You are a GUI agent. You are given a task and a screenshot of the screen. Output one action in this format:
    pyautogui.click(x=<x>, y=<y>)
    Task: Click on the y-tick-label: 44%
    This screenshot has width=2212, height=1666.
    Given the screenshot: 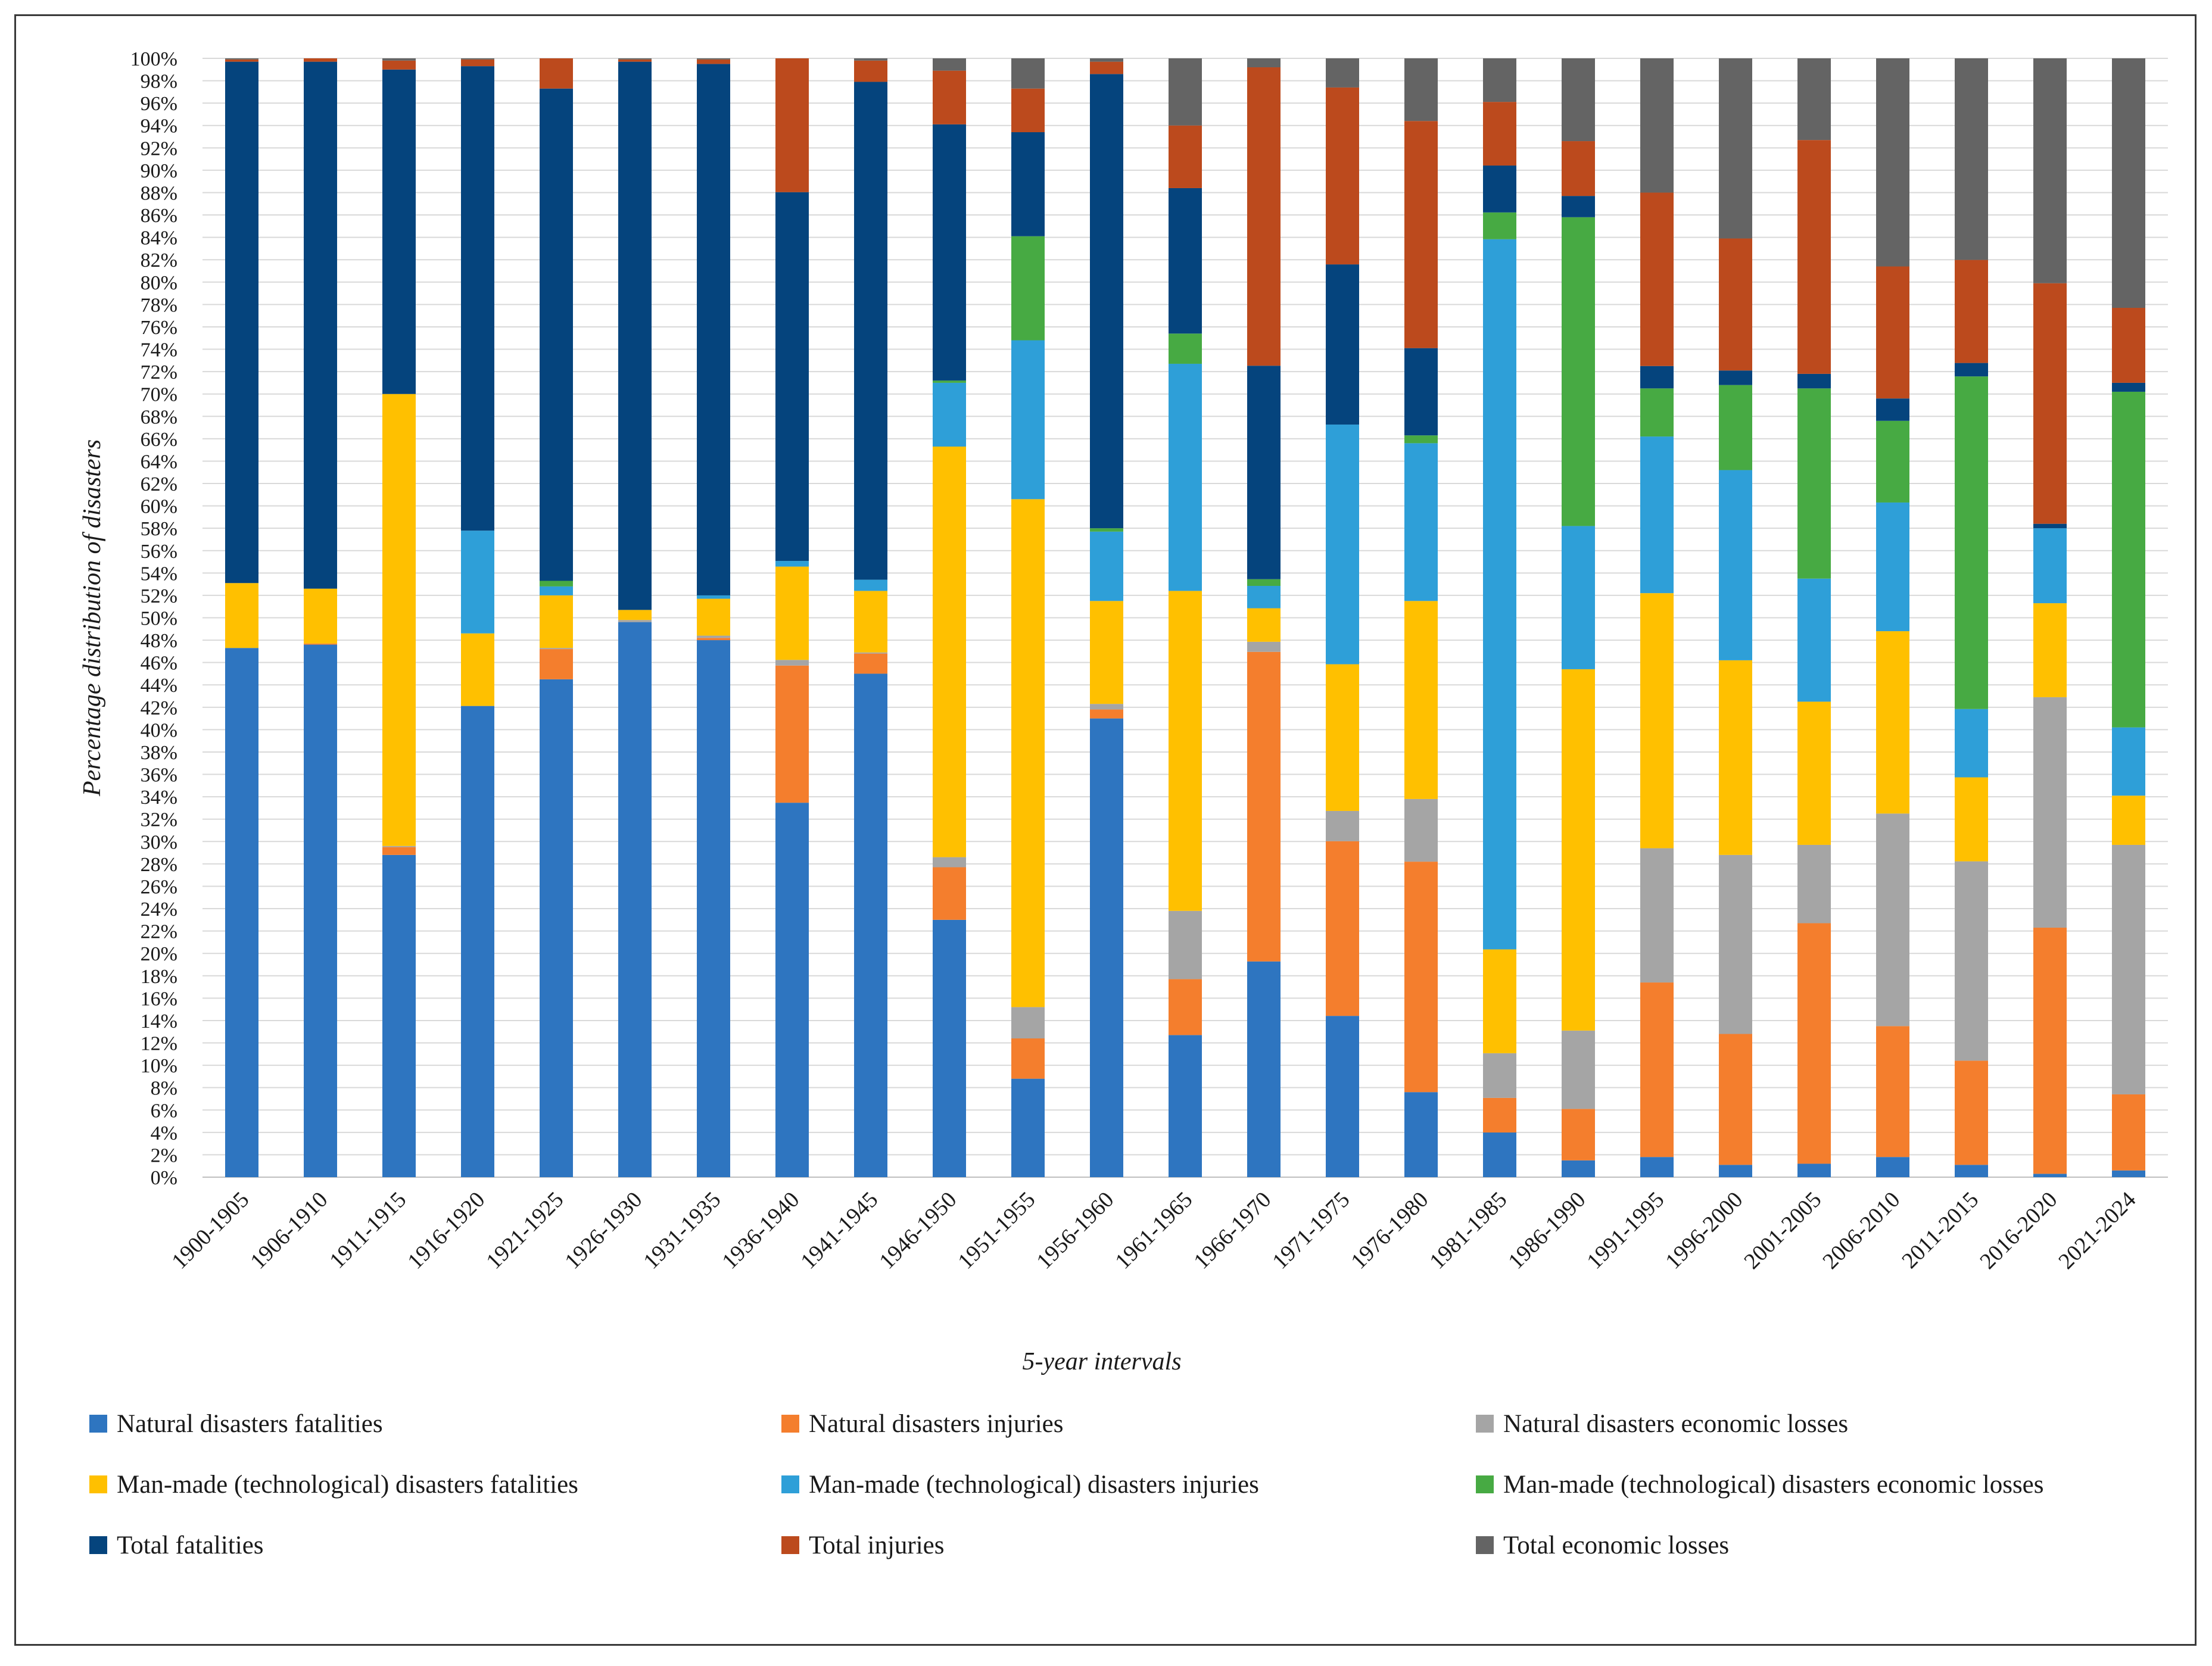 What is the action you would take?
    pyautogui.click(x=159, y=686)
    